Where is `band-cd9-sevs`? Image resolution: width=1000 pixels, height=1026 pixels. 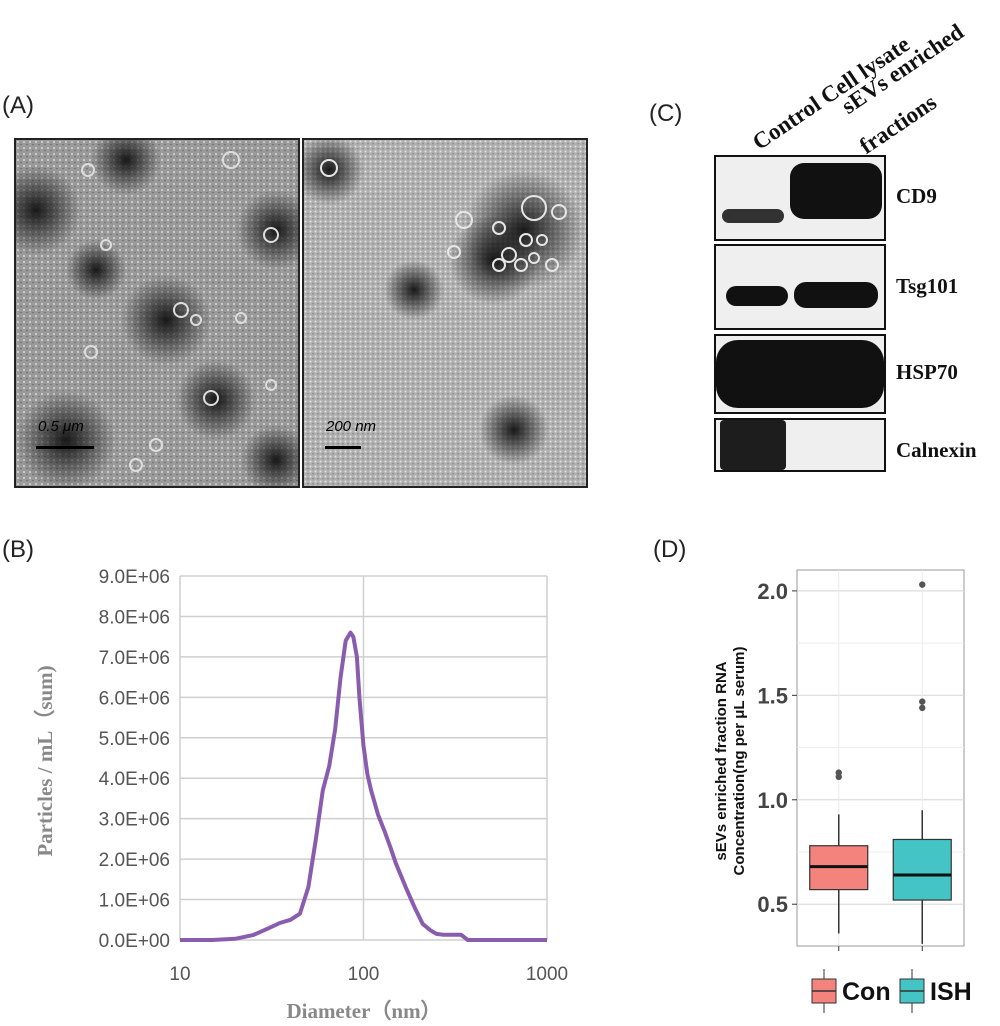
band-cd9-sevs is located at coordinates (836, 191).